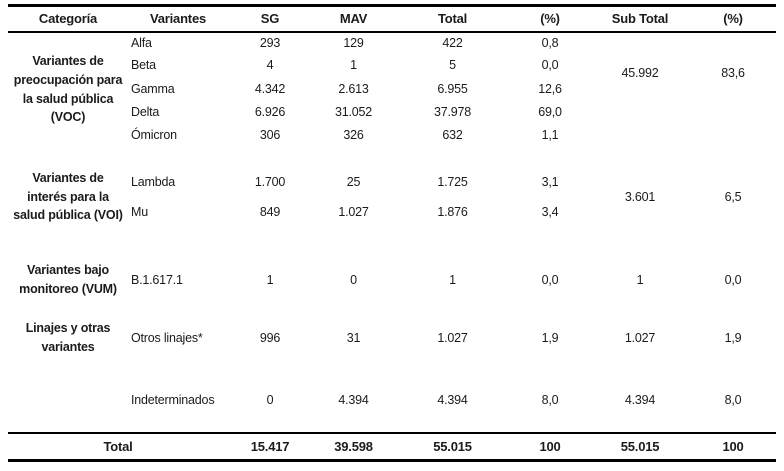  Describe the element at coordinates (640, 18) in the screenshot. I see `column-header-subtotal: Sub Total` at that location.